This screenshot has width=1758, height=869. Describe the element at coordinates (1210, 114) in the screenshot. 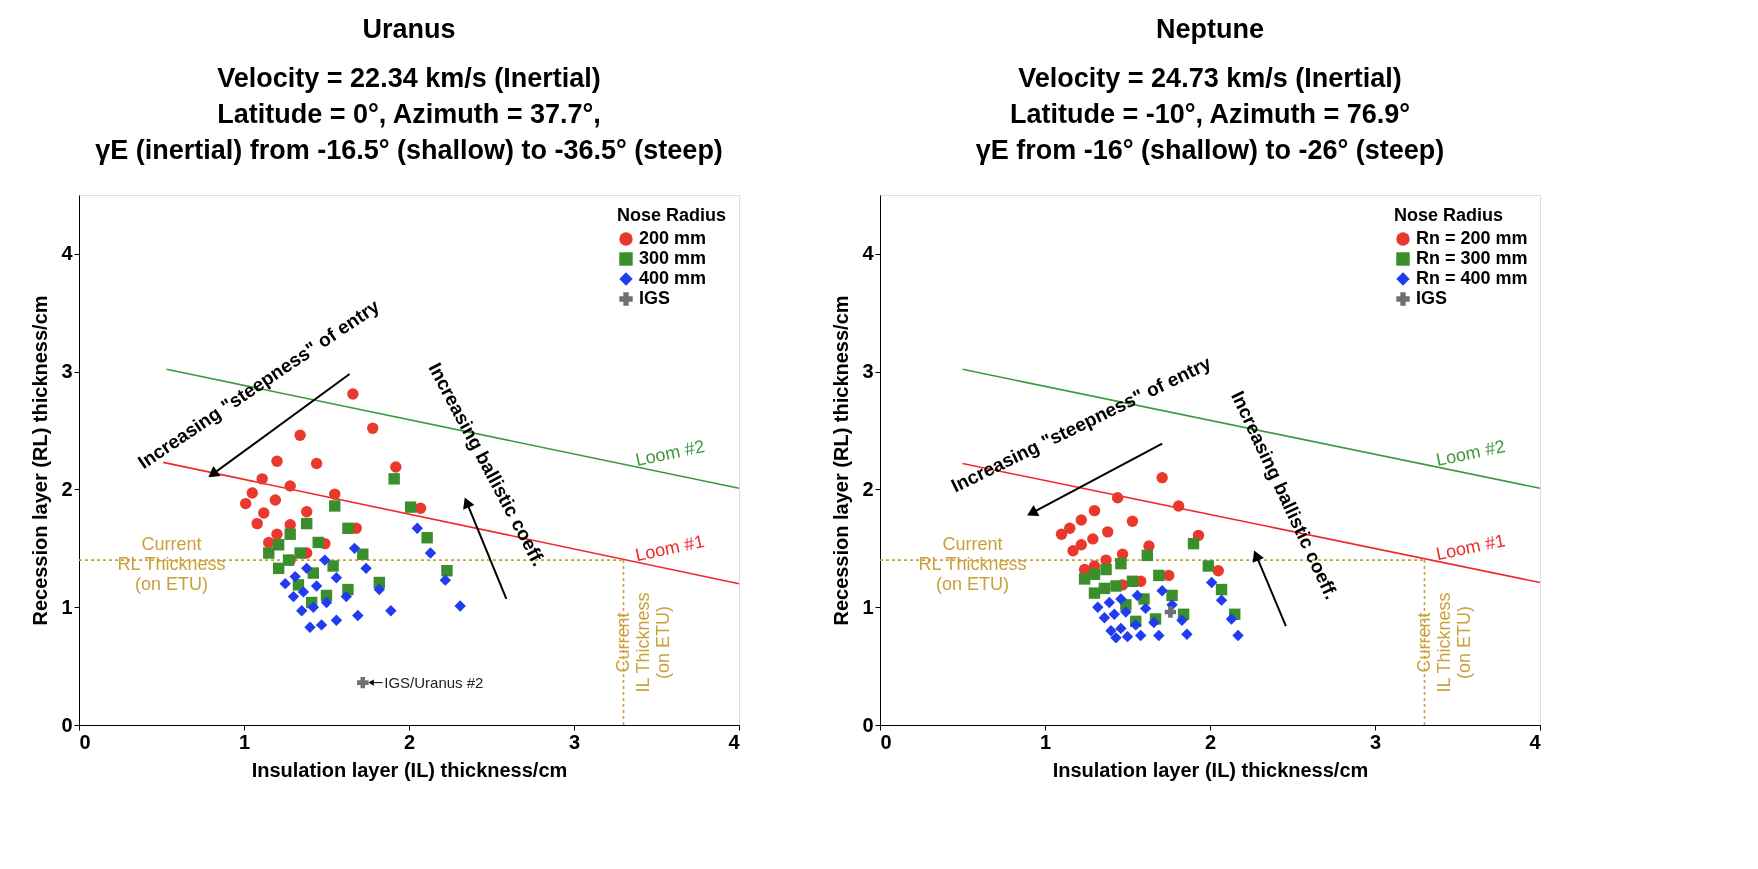

I see `text: Latitude = -10°, Azimuth = 76.9°` at that location.